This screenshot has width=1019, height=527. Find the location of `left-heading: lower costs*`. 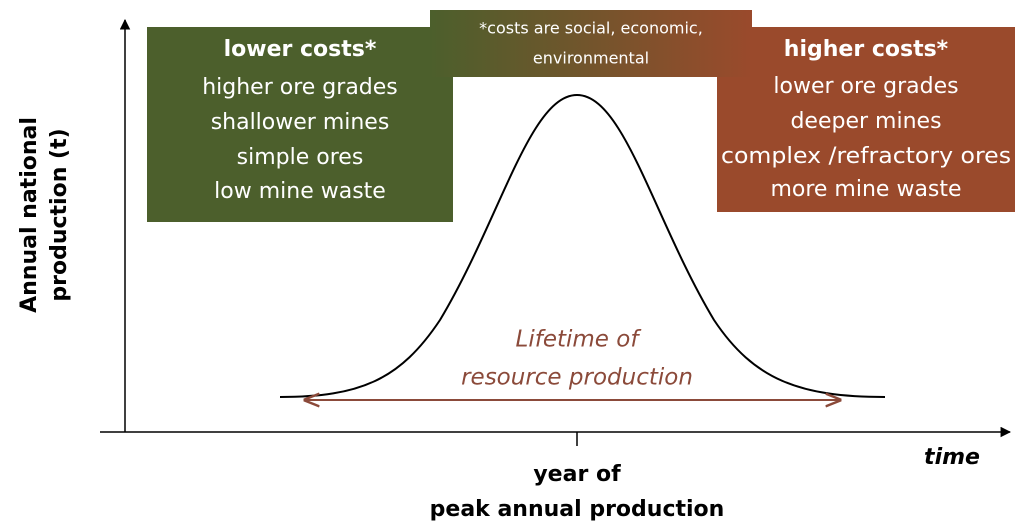

left-heading: lower costs* is located at coordinates (300, 49).